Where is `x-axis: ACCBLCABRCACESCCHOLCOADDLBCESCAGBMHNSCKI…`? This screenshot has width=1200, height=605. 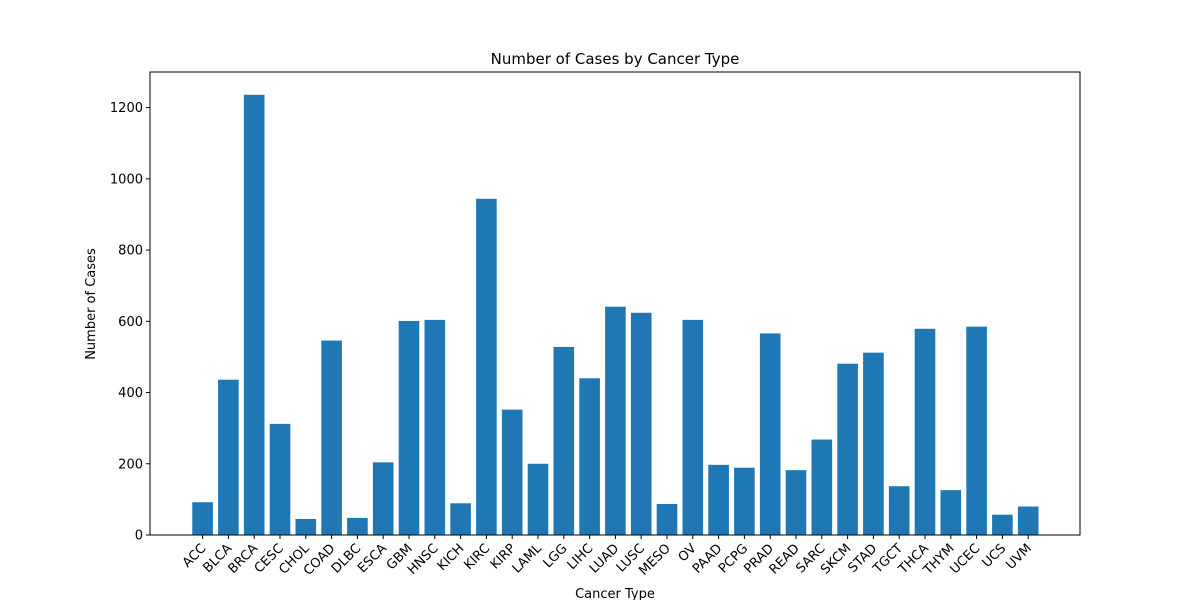 x-axis: ACCBLCABRCACESCCHOLCOADDLBCESCAGBMHNSCKI… is located at coordinates (607, 557).